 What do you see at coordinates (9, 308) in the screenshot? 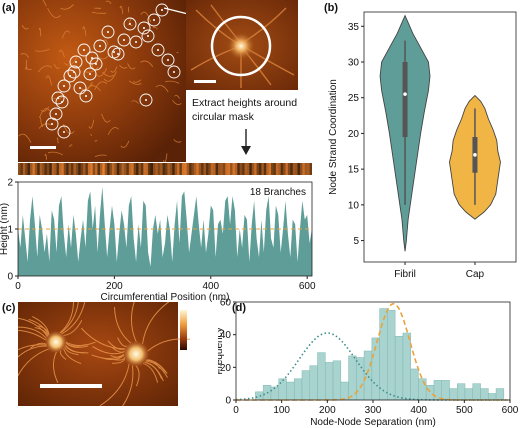
I see `panel-label-c: (c)` at bounding box center [9, 308].